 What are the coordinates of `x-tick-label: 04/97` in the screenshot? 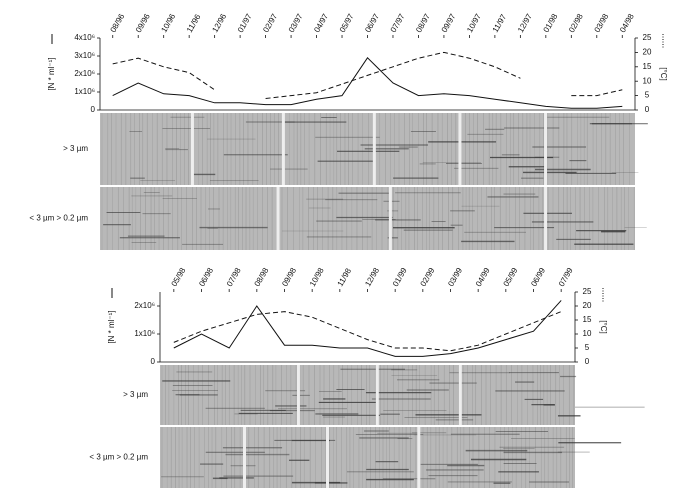 It's located at (321, 23).